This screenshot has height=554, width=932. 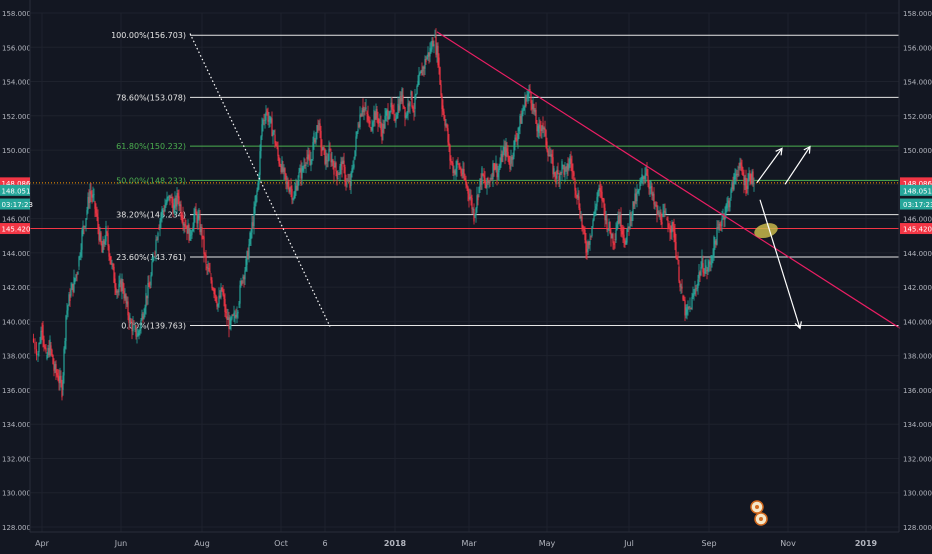 What do you see at coordinates (464, 206) in the screenshot?
I see `horizontal-lines` at bounding box center [464, 206].